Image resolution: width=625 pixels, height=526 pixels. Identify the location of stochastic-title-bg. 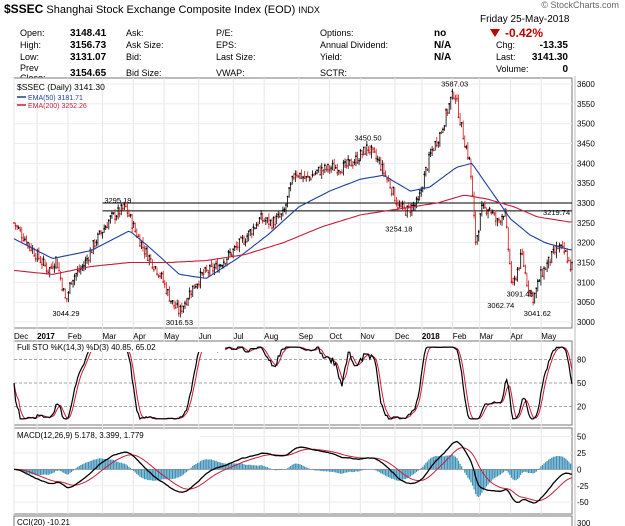
(120, 347).